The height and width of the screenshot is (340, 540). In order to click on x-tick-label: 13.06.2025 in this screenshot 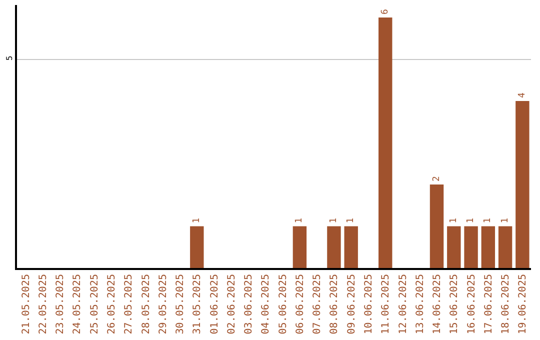, I will do `click(420, 304)`.